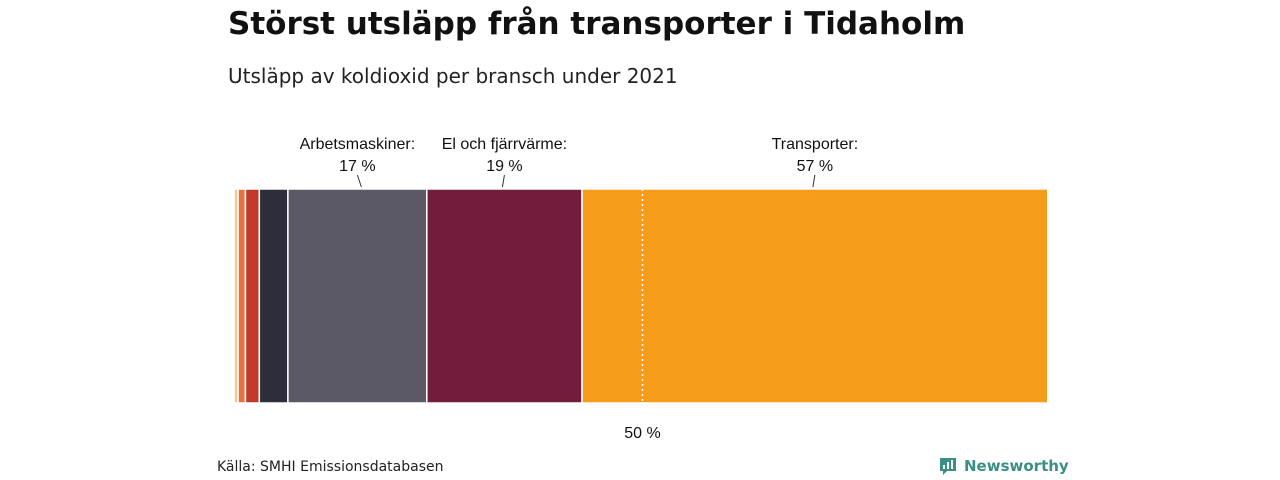 This screenshot has width=1280, height=480. What do you see at coordinates (358, 144) in the screenshot?
I see `segment-label-4: Arbetsmaskiner:` at bounding box center [358, 144].